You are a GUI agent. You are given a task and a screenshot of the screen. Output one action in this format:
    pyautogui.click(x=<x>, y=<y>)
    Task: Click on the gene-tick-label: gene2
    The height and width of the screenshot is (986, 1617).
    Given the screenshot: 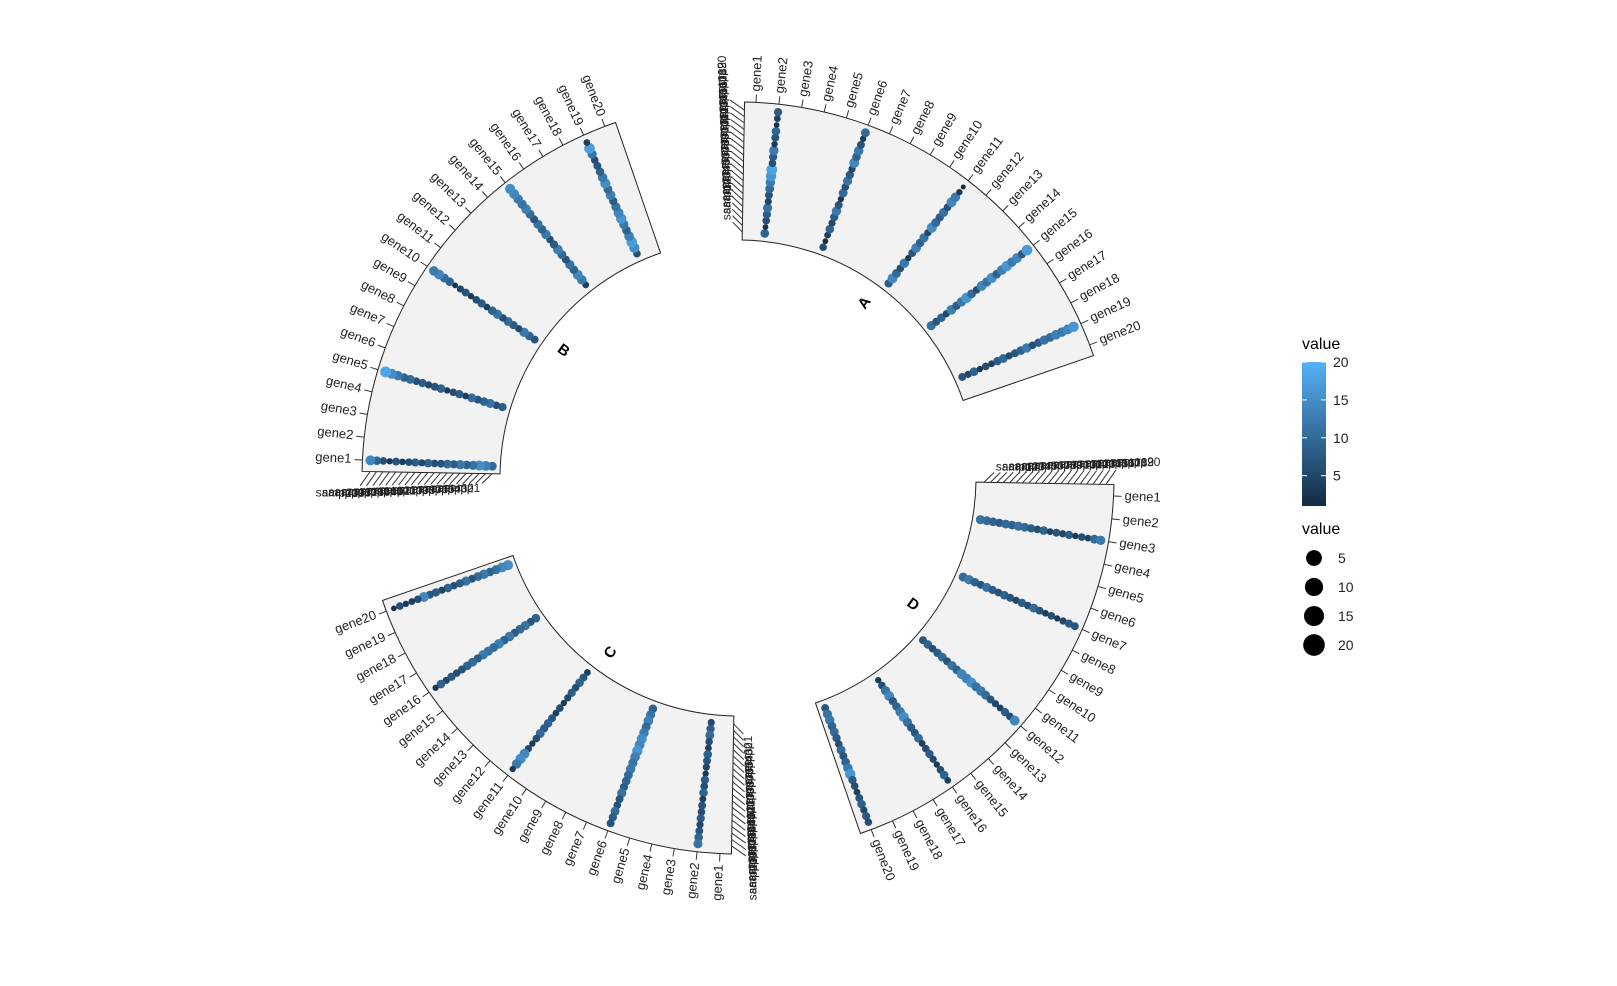 What is the action you would take?
    pyautogui.click(x=781, y=75)
    